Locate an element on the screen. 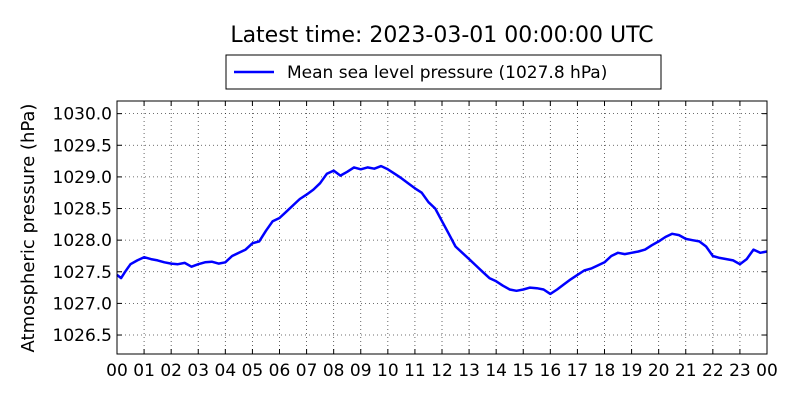 The image size is (800, 400). chart-title: Latest time: 2023-03-01 00:00:00 UTC is located at coordinates (441, 35).